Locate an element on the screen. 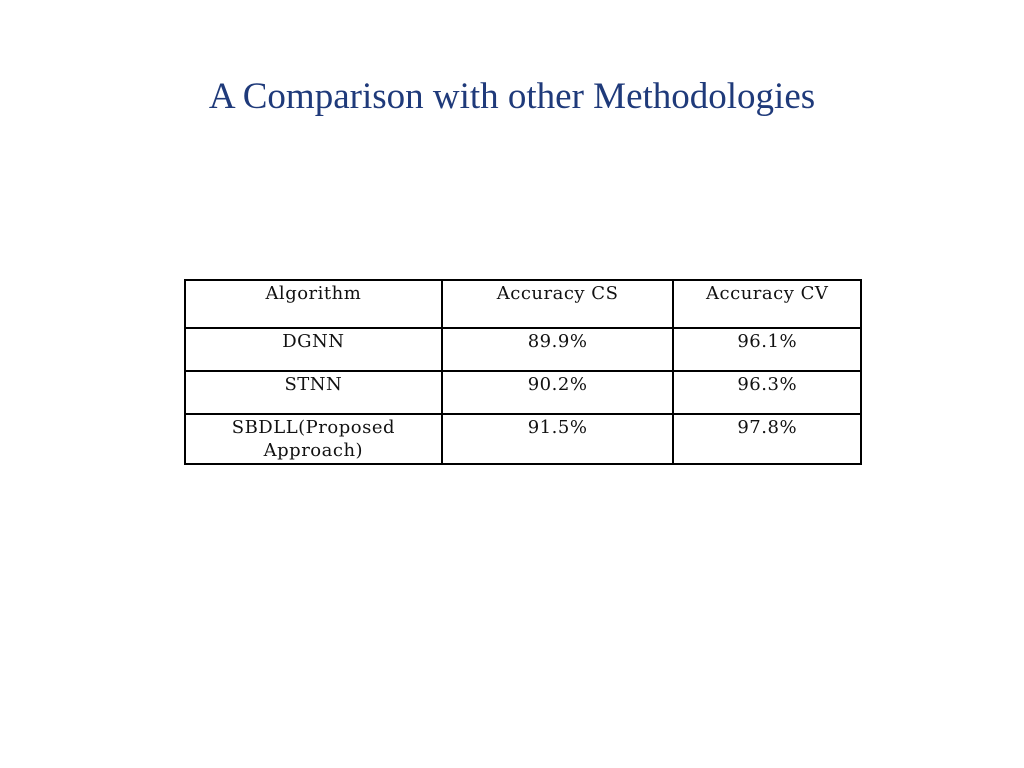 The image size is (1024, 768). cell-accuracy-cs: 89.9% is located at coordinates (557, 349).